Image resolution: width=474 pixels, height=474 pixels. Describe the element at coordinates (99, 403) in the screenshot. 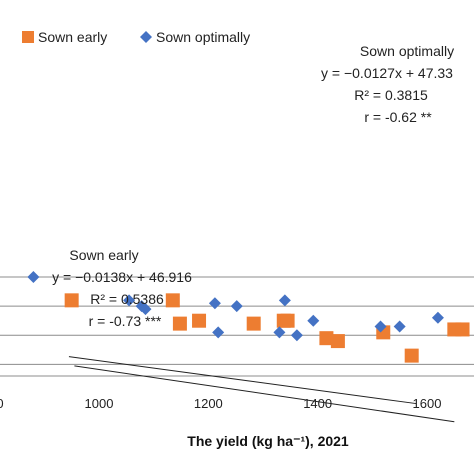

I see `x-tick-label: 1000` at that location.